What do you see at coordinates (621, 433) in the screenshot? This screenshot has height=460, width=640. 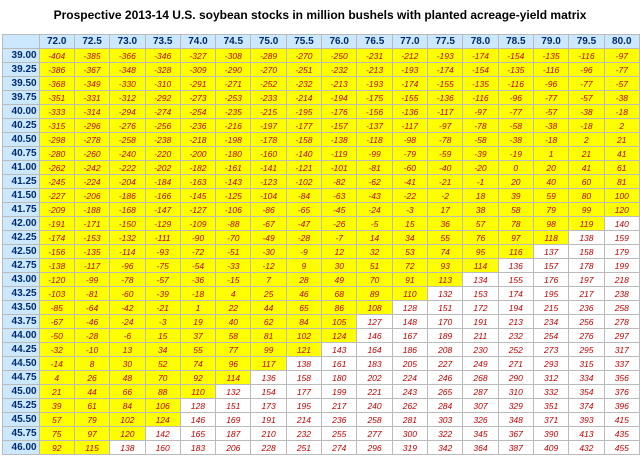 I see `cell: 435` at bounding box center [621, 433].